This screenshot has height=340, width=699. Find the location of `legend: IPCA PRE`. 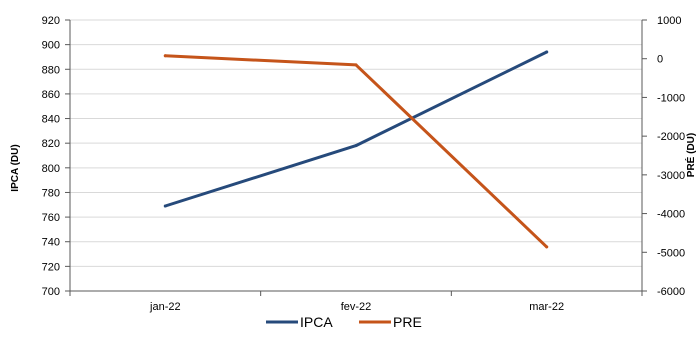

legend: IPCA PRE is located at coordinates (344, 322).